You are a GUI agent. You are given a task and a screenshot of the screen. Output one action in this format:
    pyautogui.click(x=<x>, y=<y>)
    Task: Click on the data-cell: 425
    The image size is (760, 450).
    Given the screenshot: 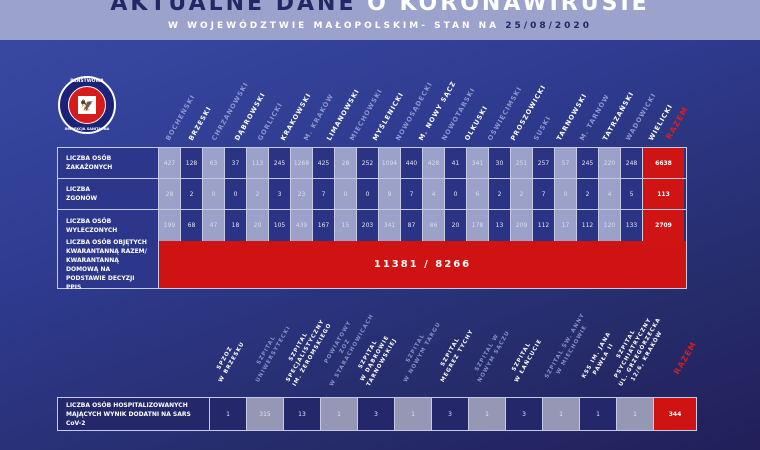 What is the action you would take?
    pyautogui.click(x=324, y=163)
    